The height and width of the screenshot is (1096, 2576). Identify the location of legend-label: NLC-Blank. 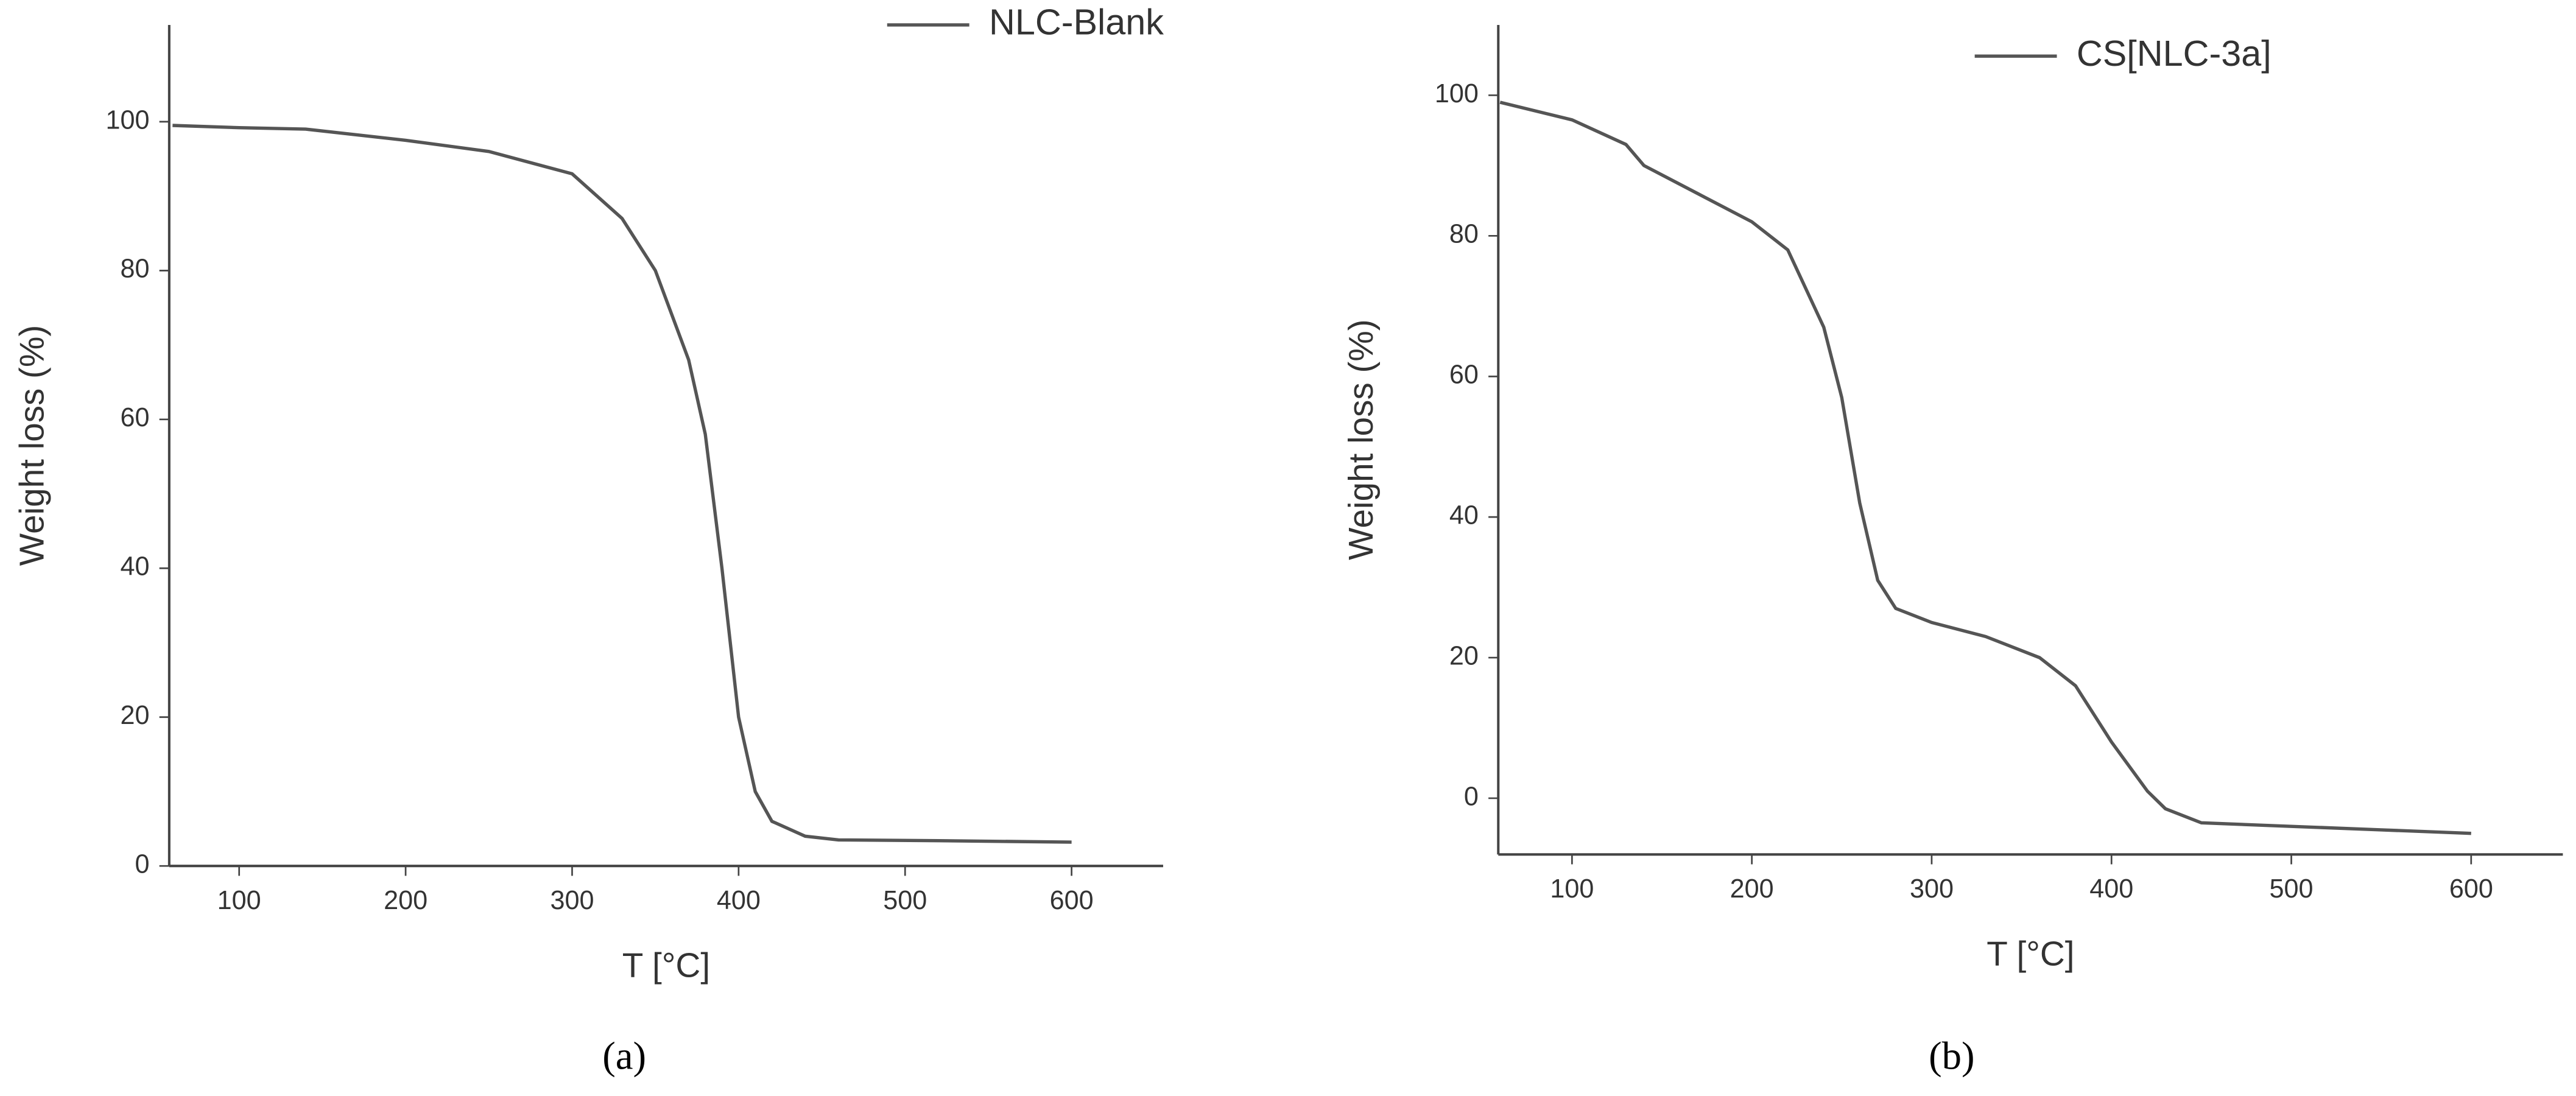
(1076, 23).